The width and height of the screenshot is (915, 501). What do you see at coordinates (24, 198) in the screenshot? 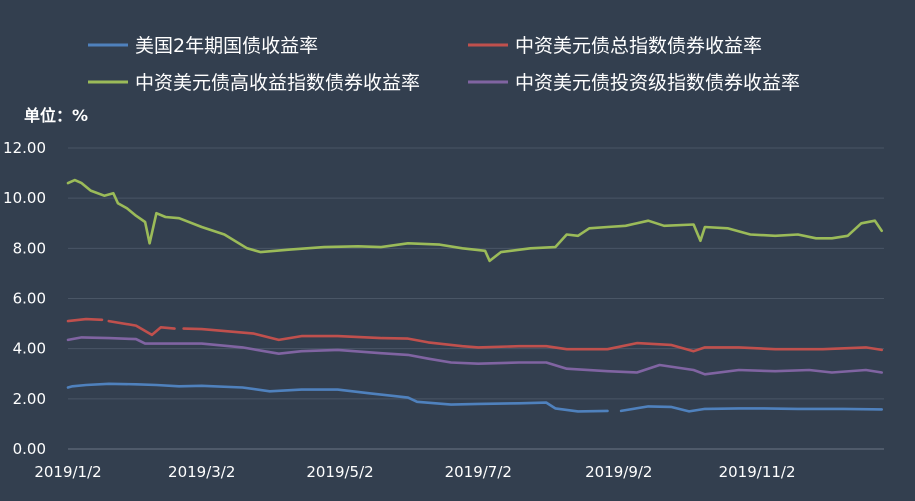
I see `y-tick-label: 10.00` at bounding box center [24, 198].